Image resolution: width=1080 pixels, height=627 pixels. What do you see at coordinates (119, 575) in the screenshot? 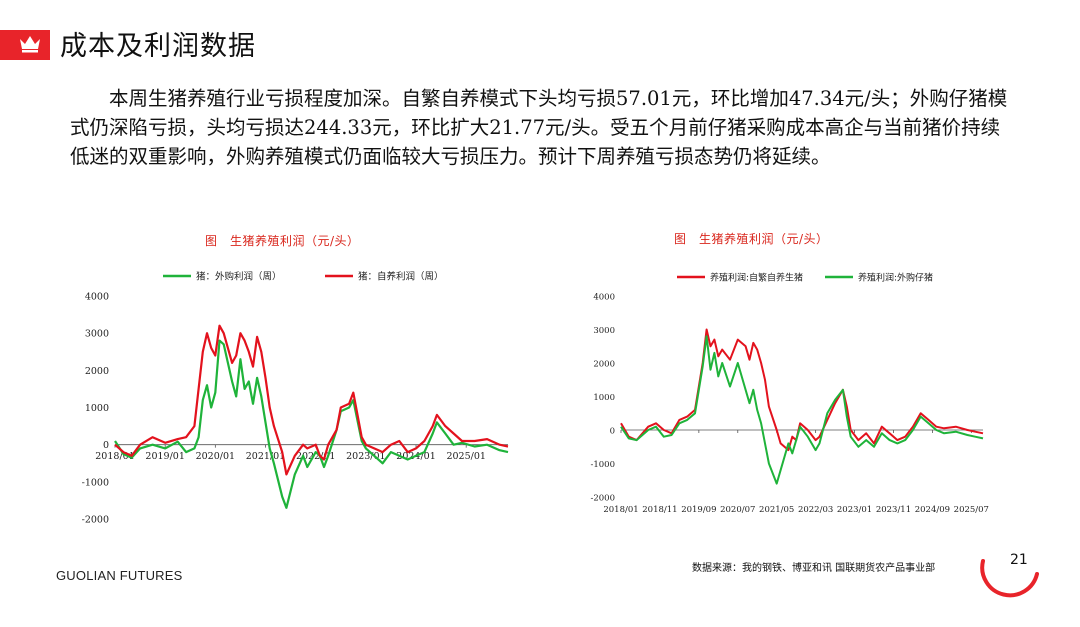
I see `brand-logo-text: GUOLIAN FUTURES` at bounding box center [119, 575].